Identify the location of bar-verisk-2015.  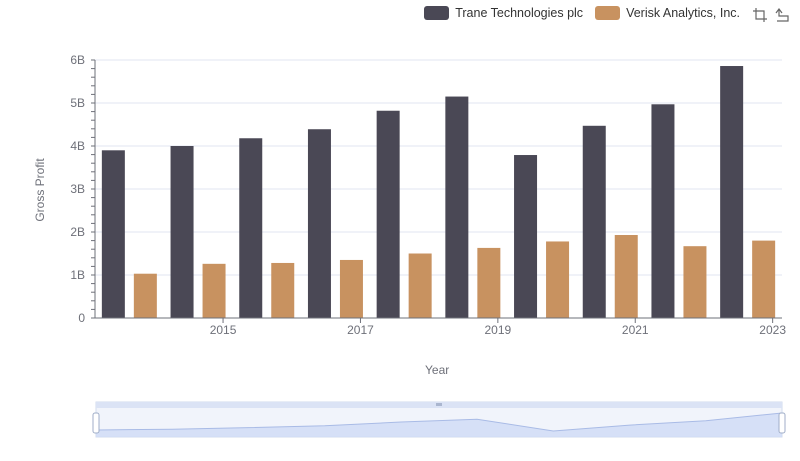
(214, 290).